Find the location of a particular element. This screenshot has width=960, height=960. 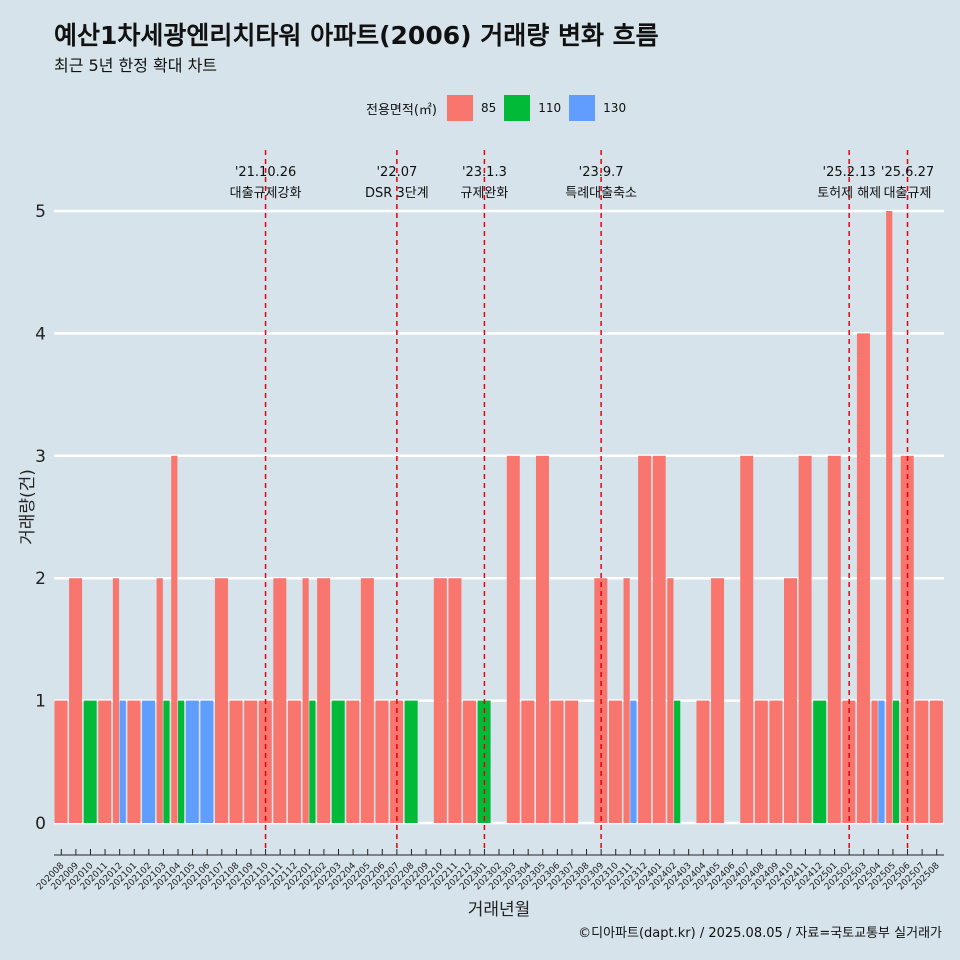

event-name-label: 규제완화 is located at coordinates (484, 193).